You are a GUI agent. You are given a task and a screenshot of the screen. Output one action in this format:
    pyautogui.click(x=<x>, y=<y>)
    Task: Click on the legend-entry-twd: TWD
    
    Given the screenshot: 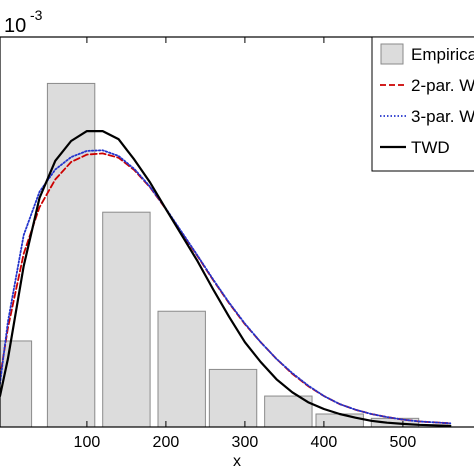 What is the action you would take?
    pyautogui.click(x=415, y=147)
    